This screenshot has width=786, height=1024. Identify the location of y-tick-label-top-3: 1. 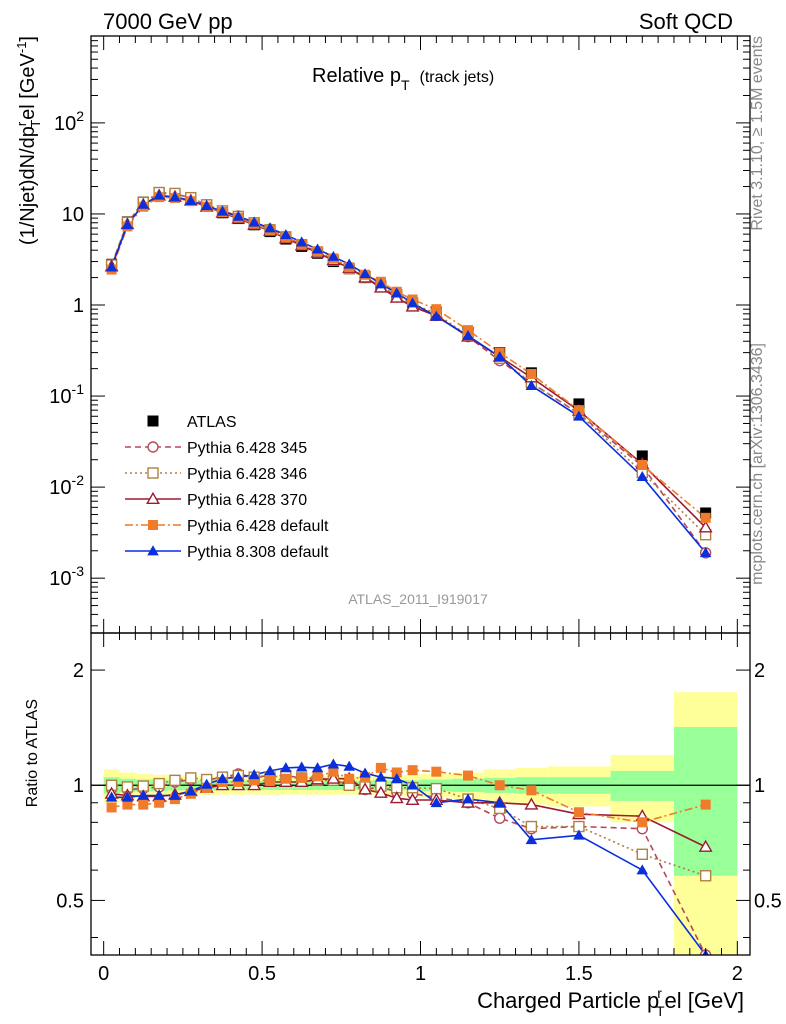
(78, 306).